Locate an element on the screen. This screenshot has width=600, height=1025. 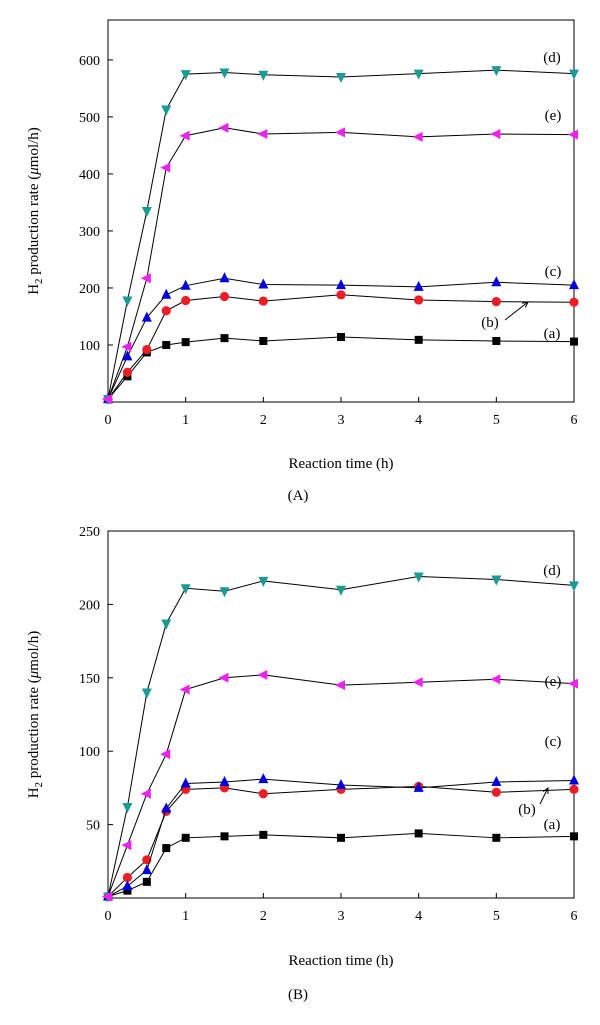
series-line is located at coordinates (341, 368).